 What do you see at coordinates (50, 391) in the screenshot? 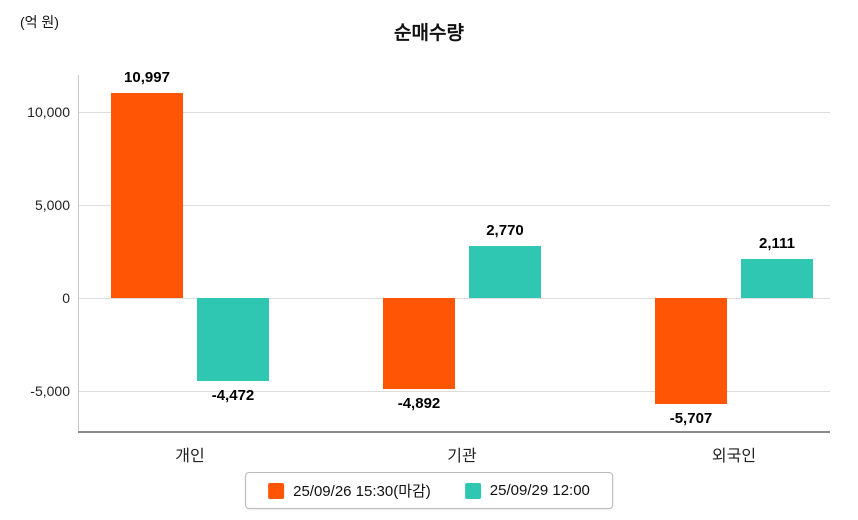
I see `y-tick-label: -5,000` at bounding box center [50, 391].